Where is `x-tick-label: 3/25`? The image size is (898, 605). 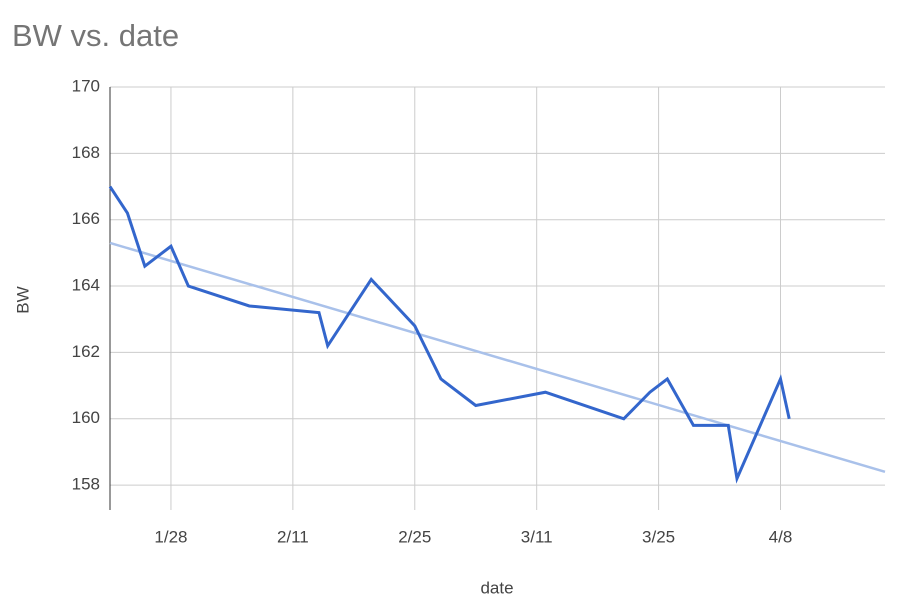
x-tick-label: 3/25 is located at coordinates (658, 536).